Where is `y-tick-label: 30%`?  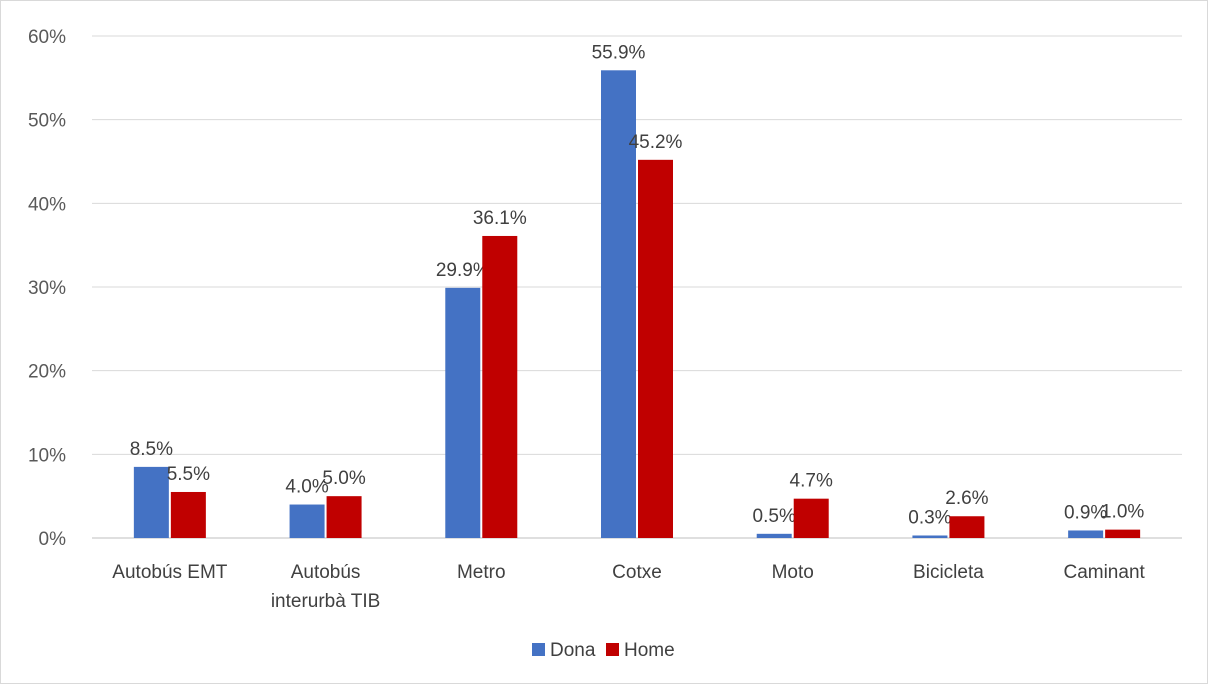
y-tick-label: 30% is located at coordinates (47, 288).